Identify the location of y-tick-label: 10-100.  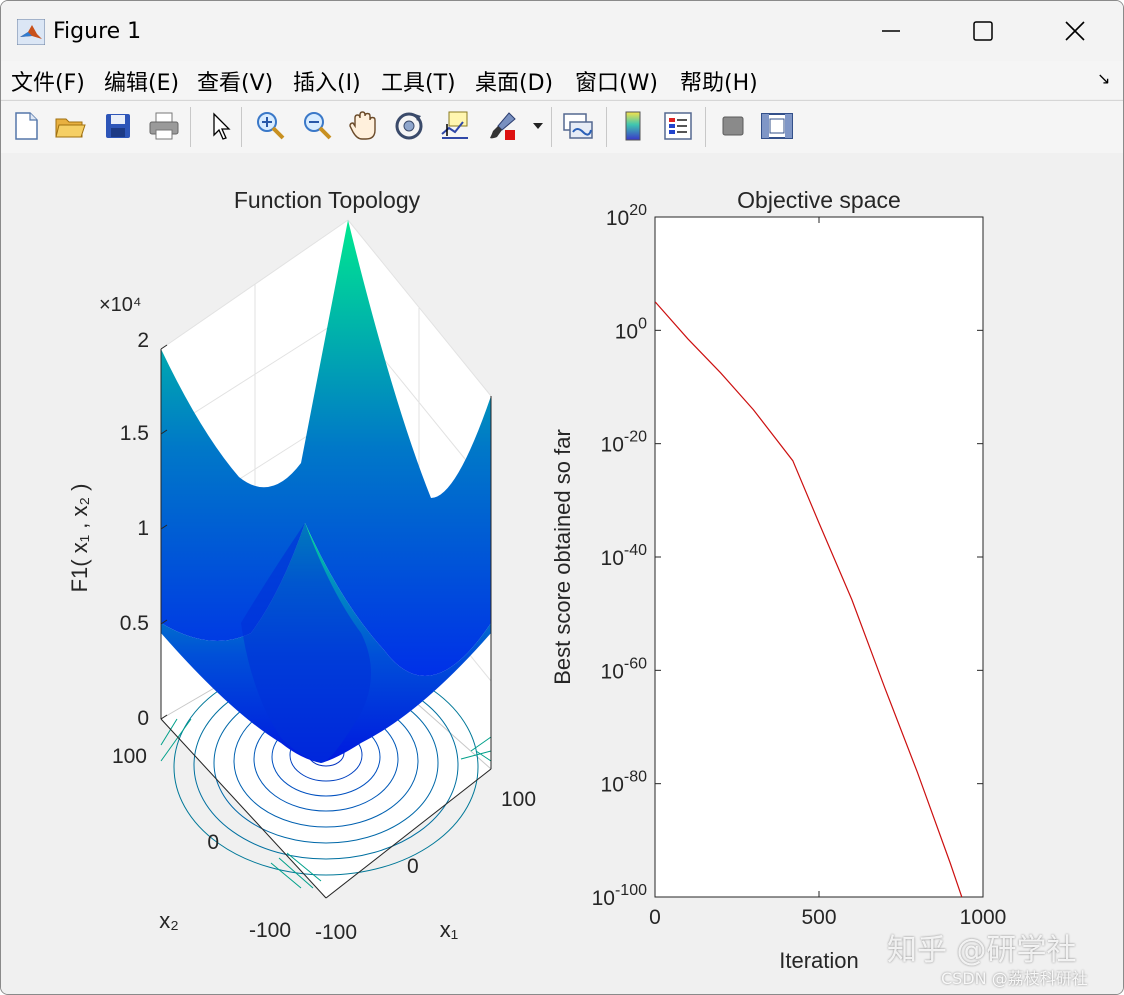
(619, 896).